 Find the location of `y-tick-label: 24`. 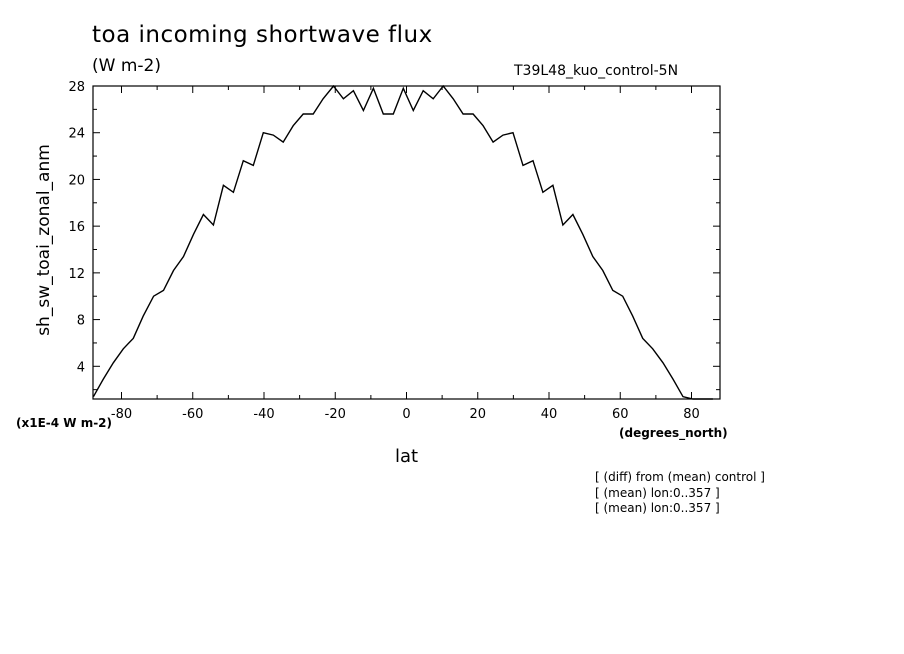

y-tick-label: 24 is located at coordinates (76, 134).